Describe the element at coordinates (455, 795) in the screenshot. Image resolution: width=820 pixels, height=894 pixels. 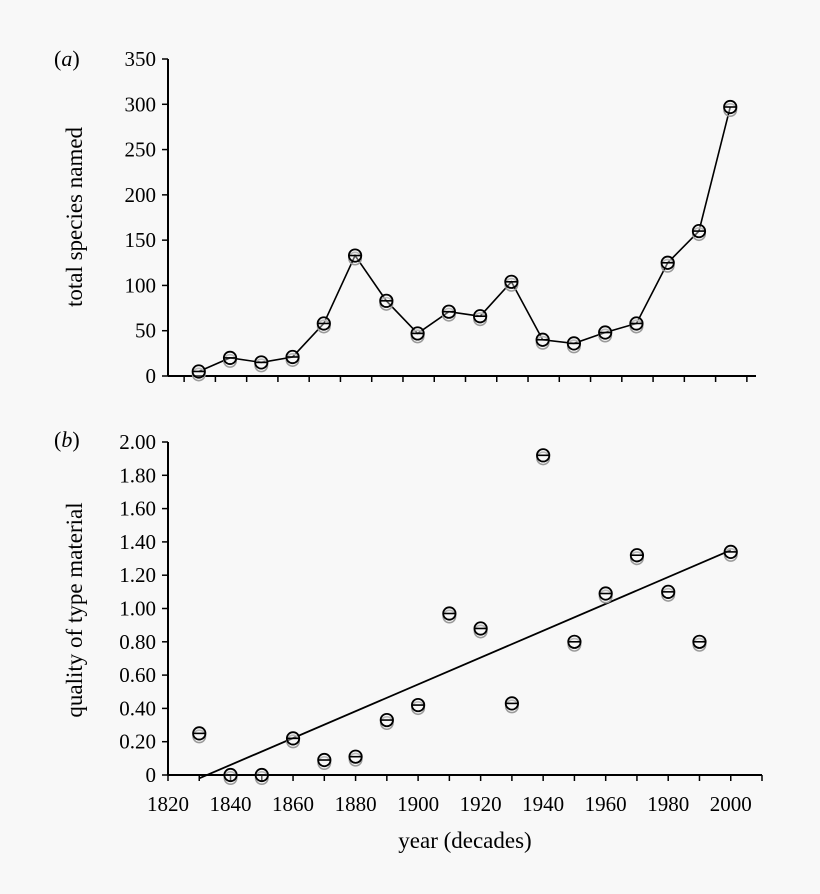
I see `panel-b-x-ticks: 1820 1840 1860 1880 1900 1920 1940 1960 1980 2000` at that location.